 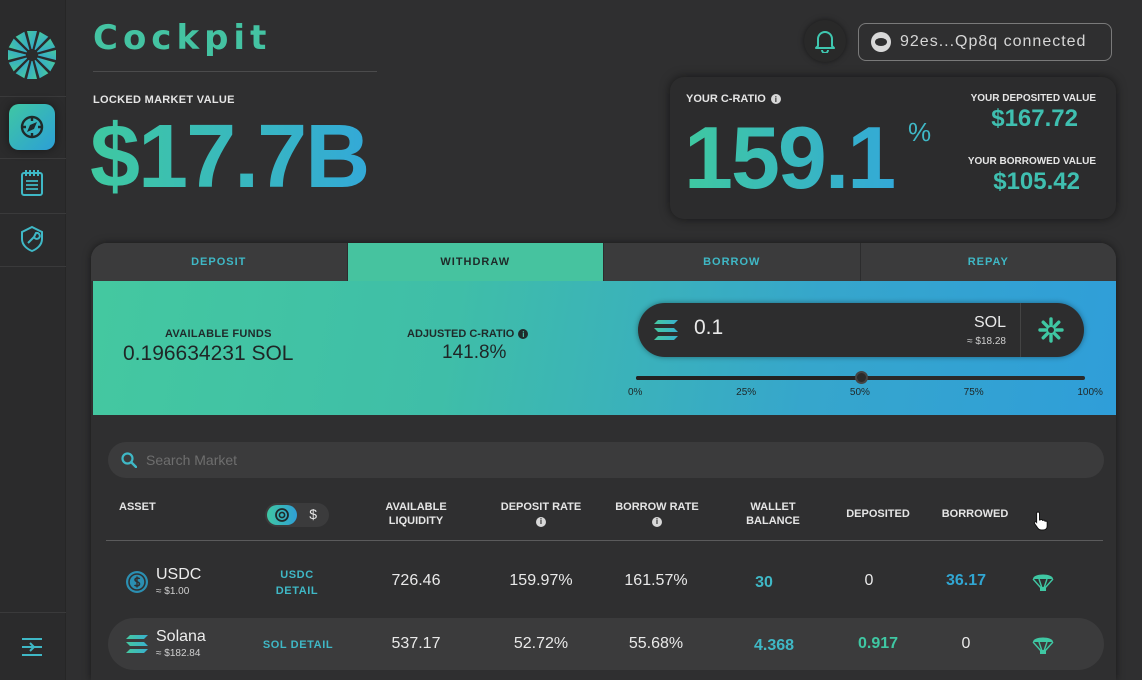 I want to click on toggle-token-option, so click(x=282, y=515).